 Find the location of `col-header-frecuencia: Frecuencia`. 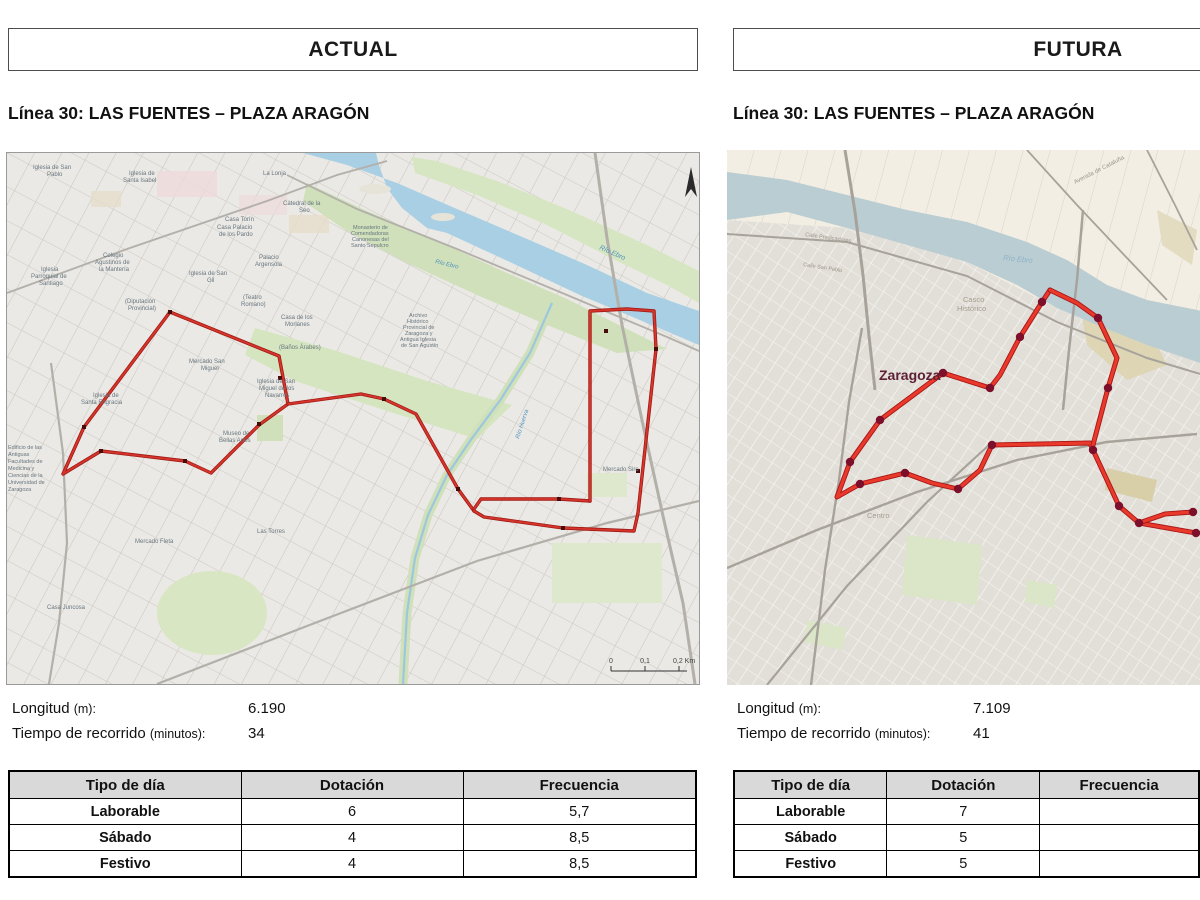

col-header-frecuencia: Frecuencia is located at coordinates (1119, 784).